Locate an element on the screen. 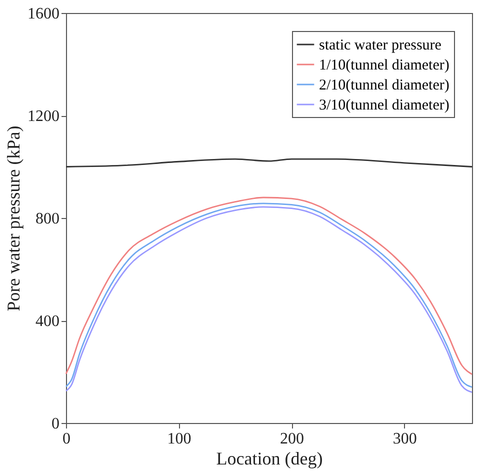  legend-label: 2/10(tunnel diameter) is located at coordinates (384, 86).